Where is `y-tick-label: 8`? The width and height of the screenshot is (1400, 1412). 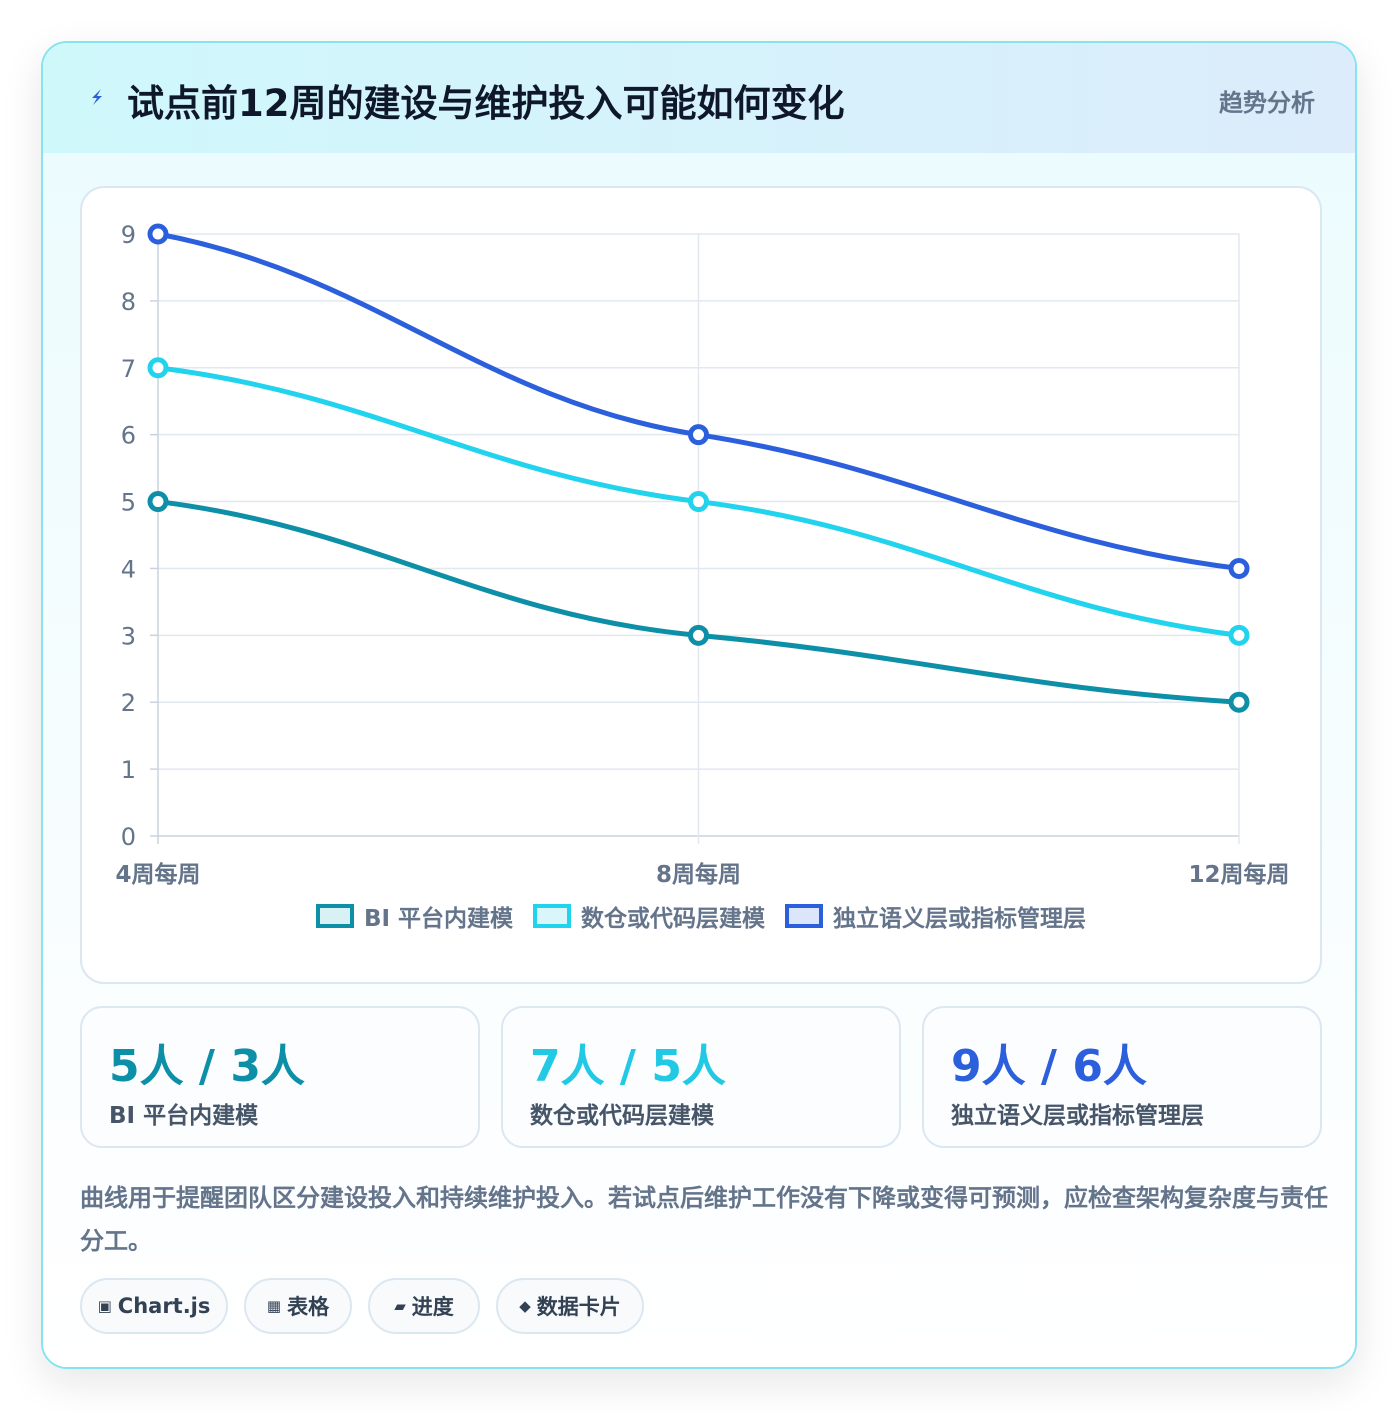 y-tick-label: 8 is located at coordinates (128, 302).